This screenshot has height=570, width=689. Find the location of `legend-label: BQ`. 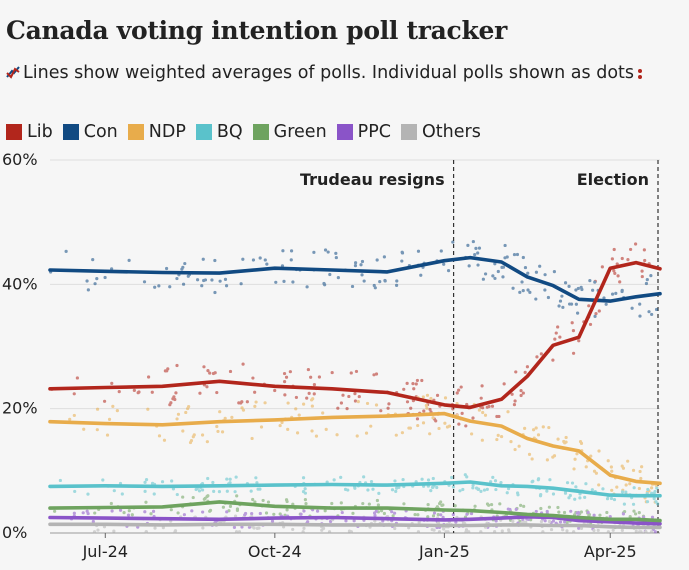

legend-label: BQ is located at coordinates (229, 132).